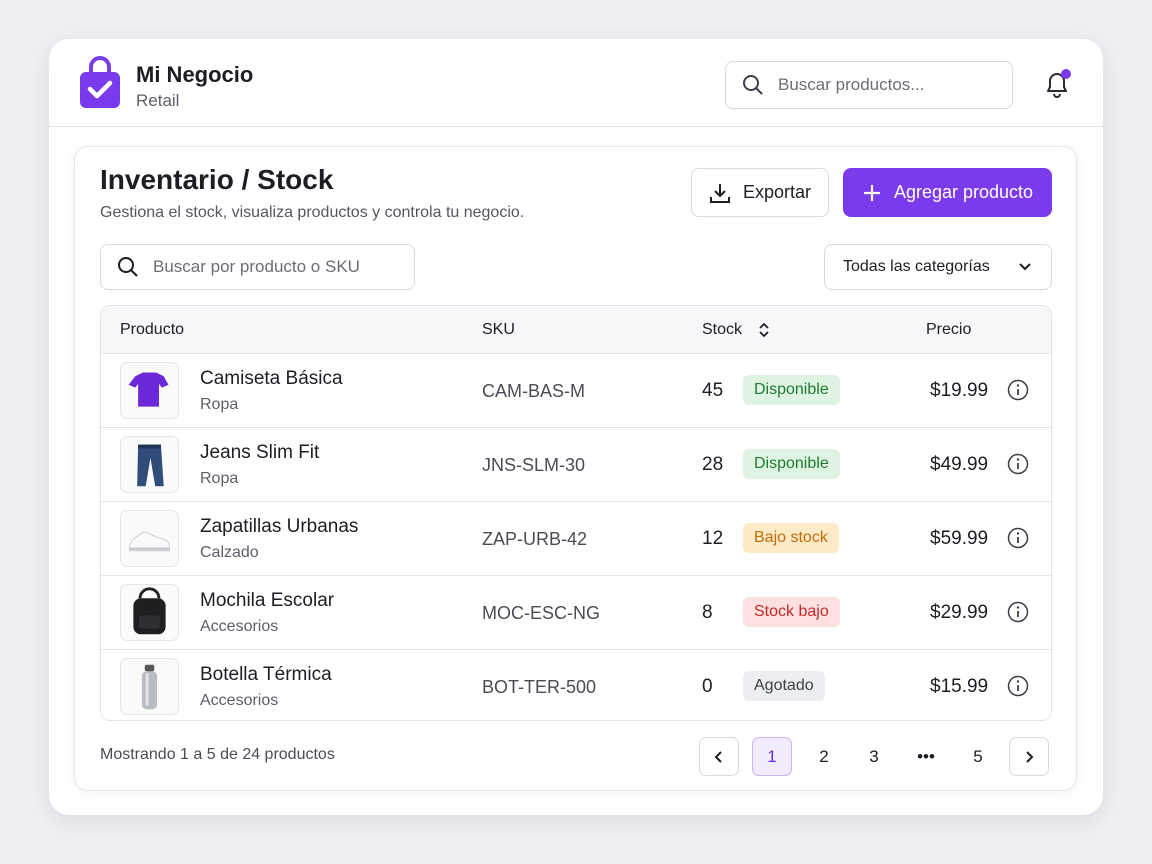 This screenshot has height=864, width=1152. What do you see at coordinates (949, 329) in the screenshot?
I see `column-header: Precio` at bounding box center [949, 329].